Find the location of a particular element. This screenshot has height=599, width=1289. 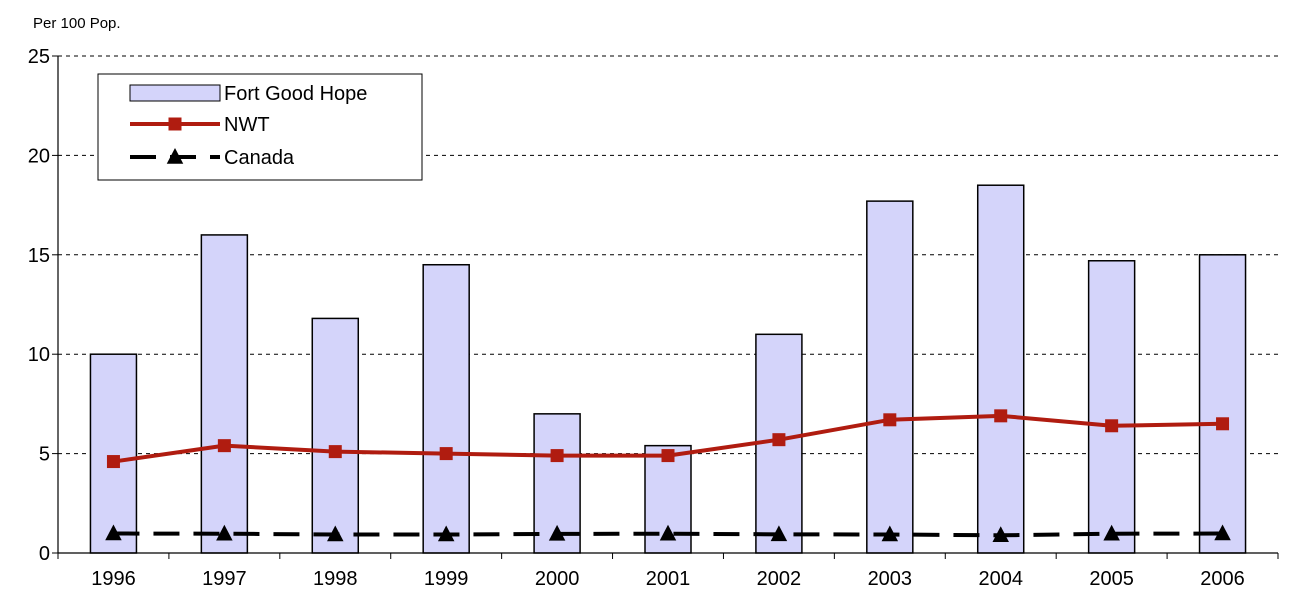

marker-canada-2005 is located at coordinates (1111, 532).